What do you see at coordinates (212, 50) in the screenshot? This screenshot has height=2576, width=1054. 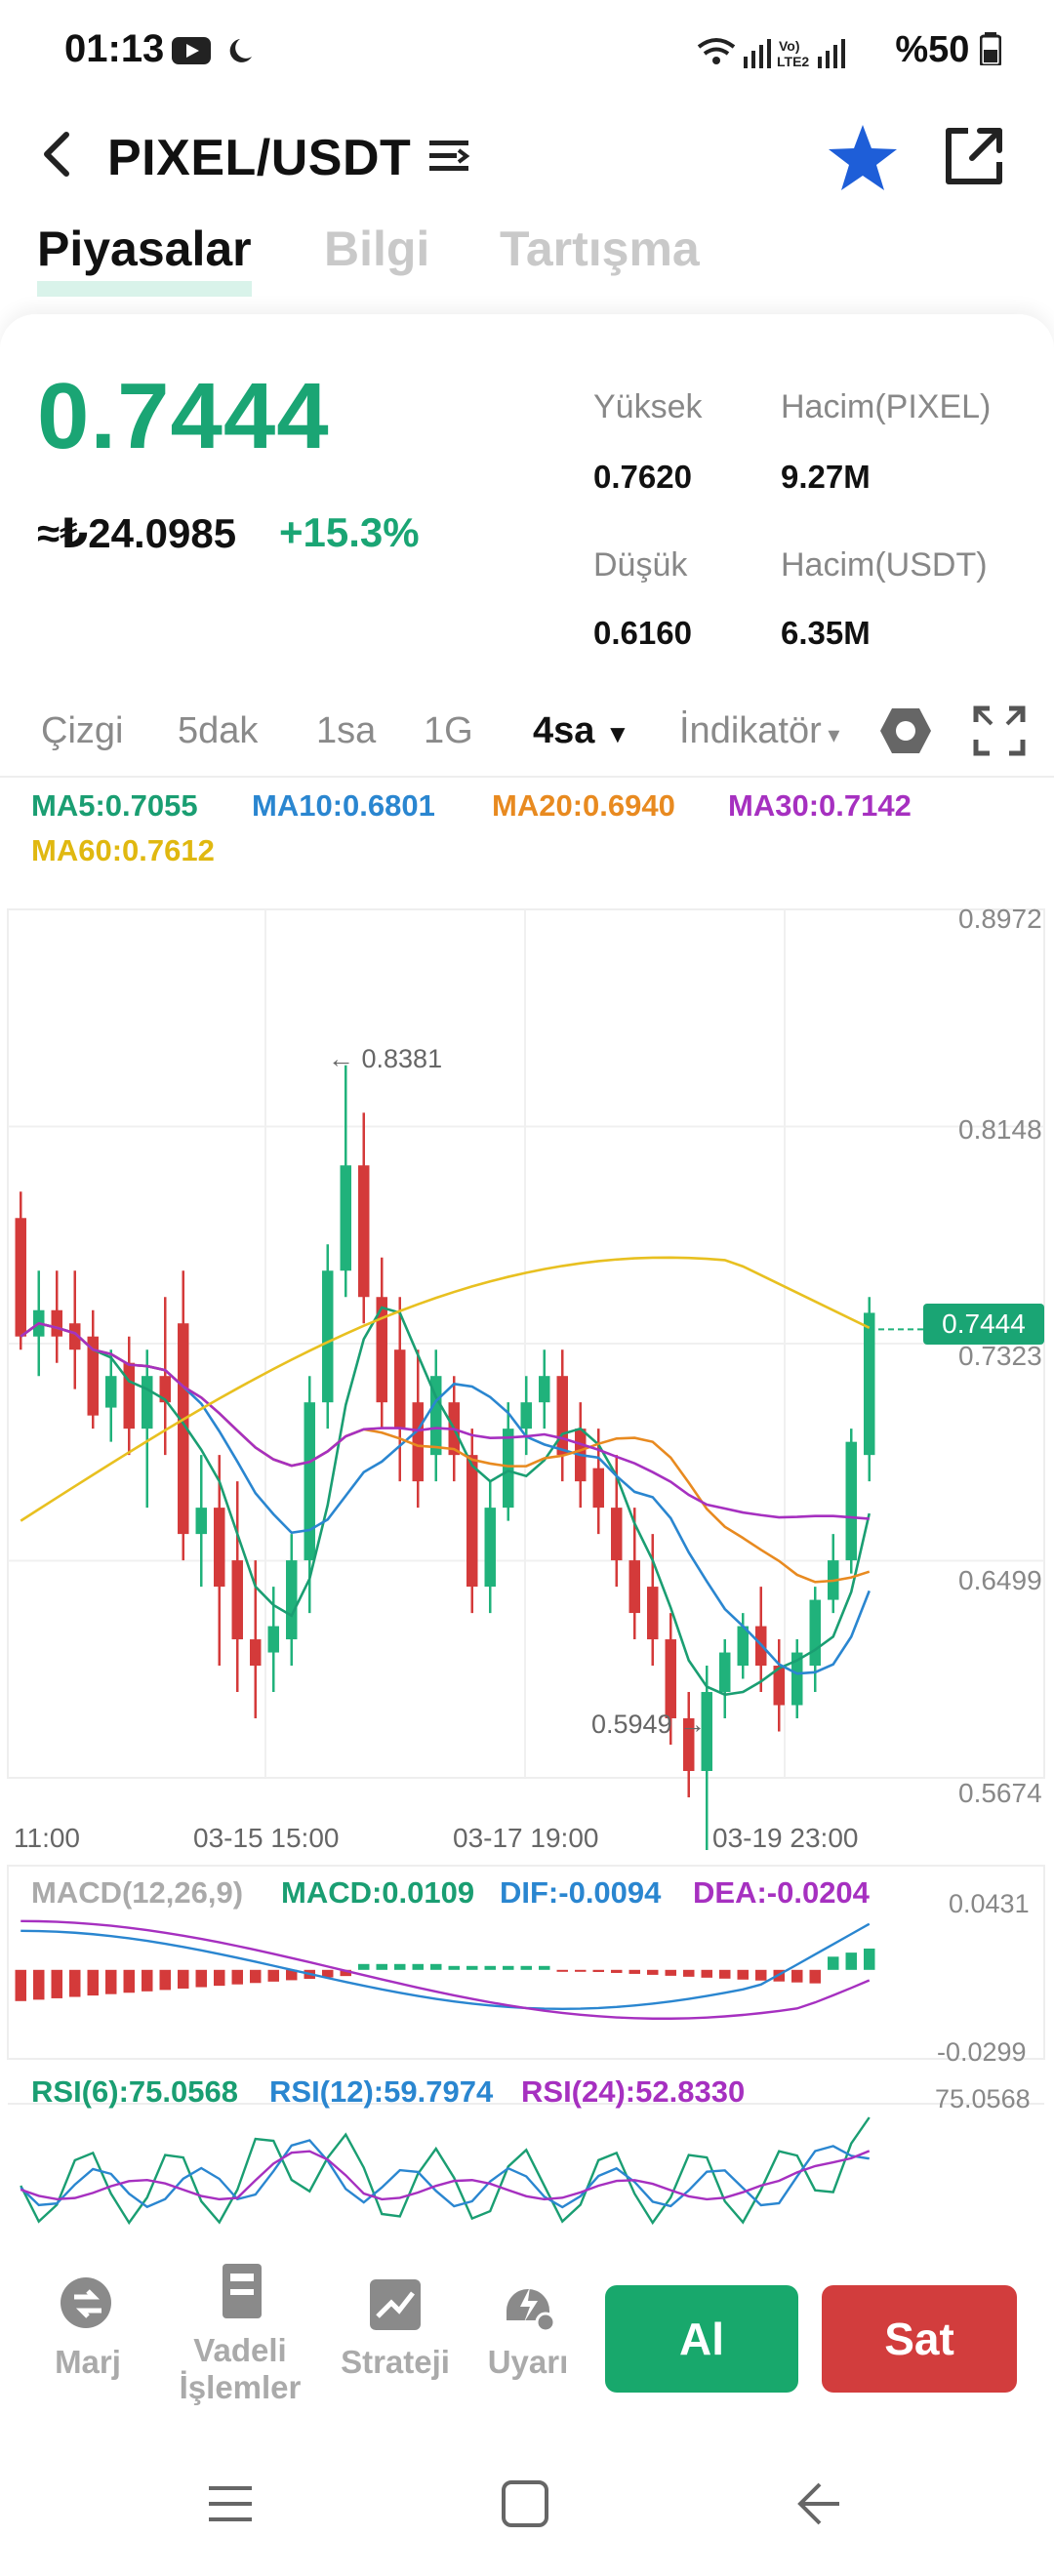 I see `youtube-icon` at bounding box center [212, 50].